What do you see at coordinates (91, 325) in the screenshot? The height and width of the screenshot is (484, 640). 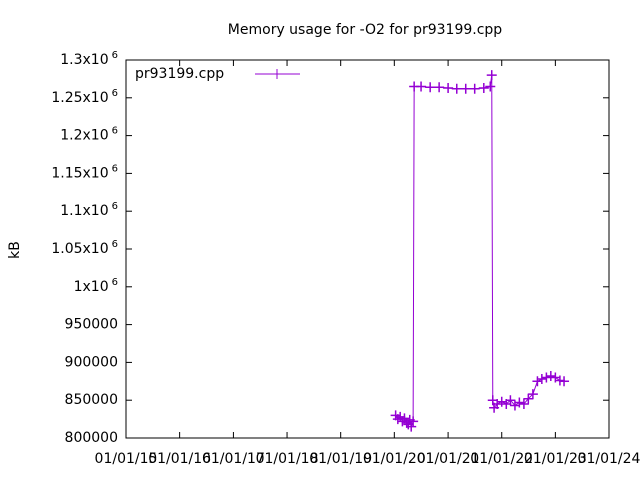 I see `y-tick-label: 950000` at bounding box center [91, 325].